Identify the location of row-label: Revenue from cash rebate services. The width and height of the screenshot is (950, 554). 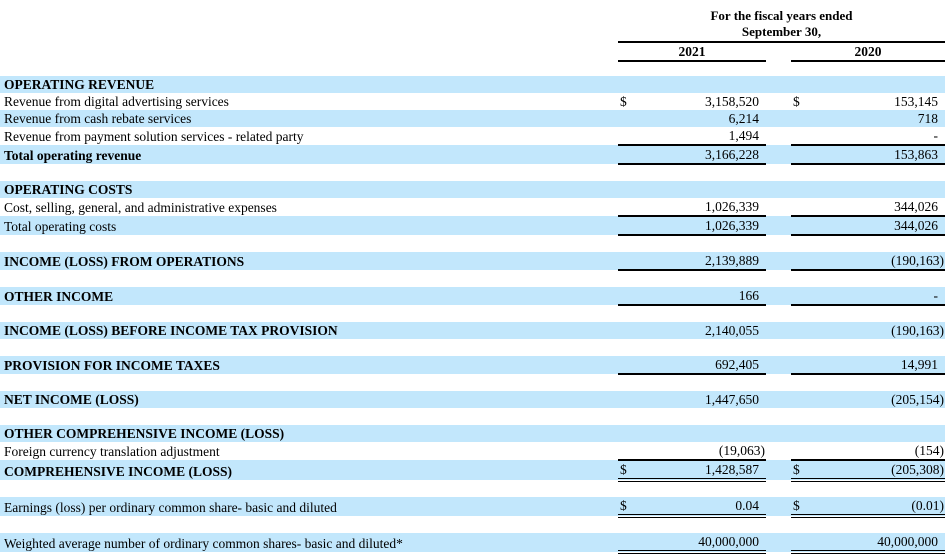
(309, 118).